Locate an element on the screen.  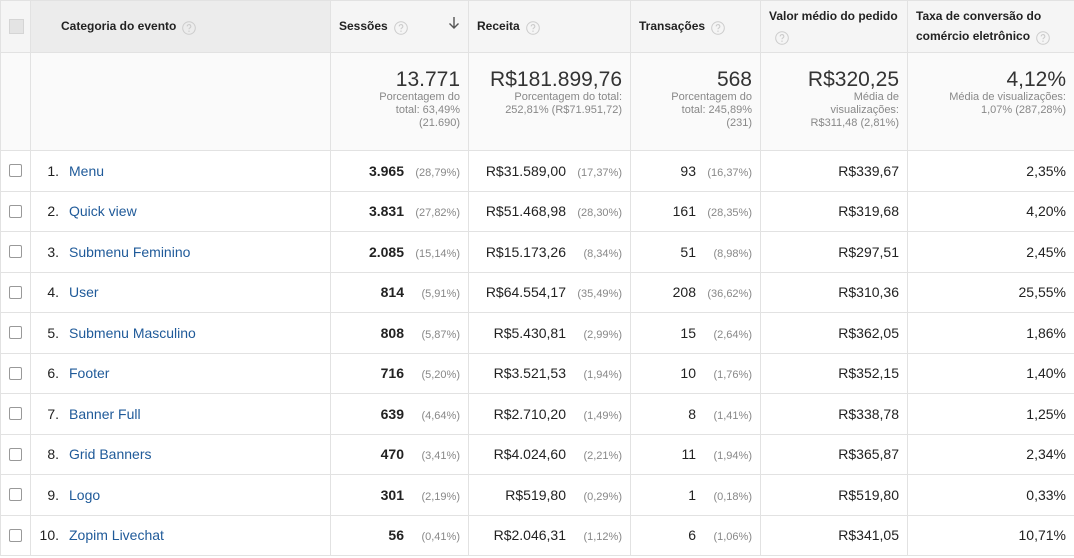
revenue-value: R$64.554,17 is located at coordinates (525, 292).